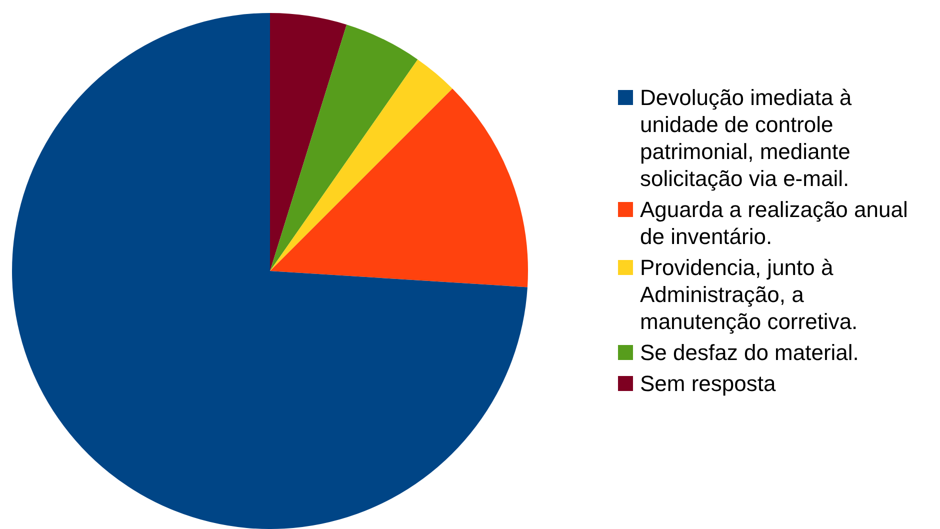 This screenshot has width=940, height=529. What do you see at coordinates (749, 352) in the screenshot?
I see `legend-label: Se desfaz do material.` at bounding box center [749, 352].